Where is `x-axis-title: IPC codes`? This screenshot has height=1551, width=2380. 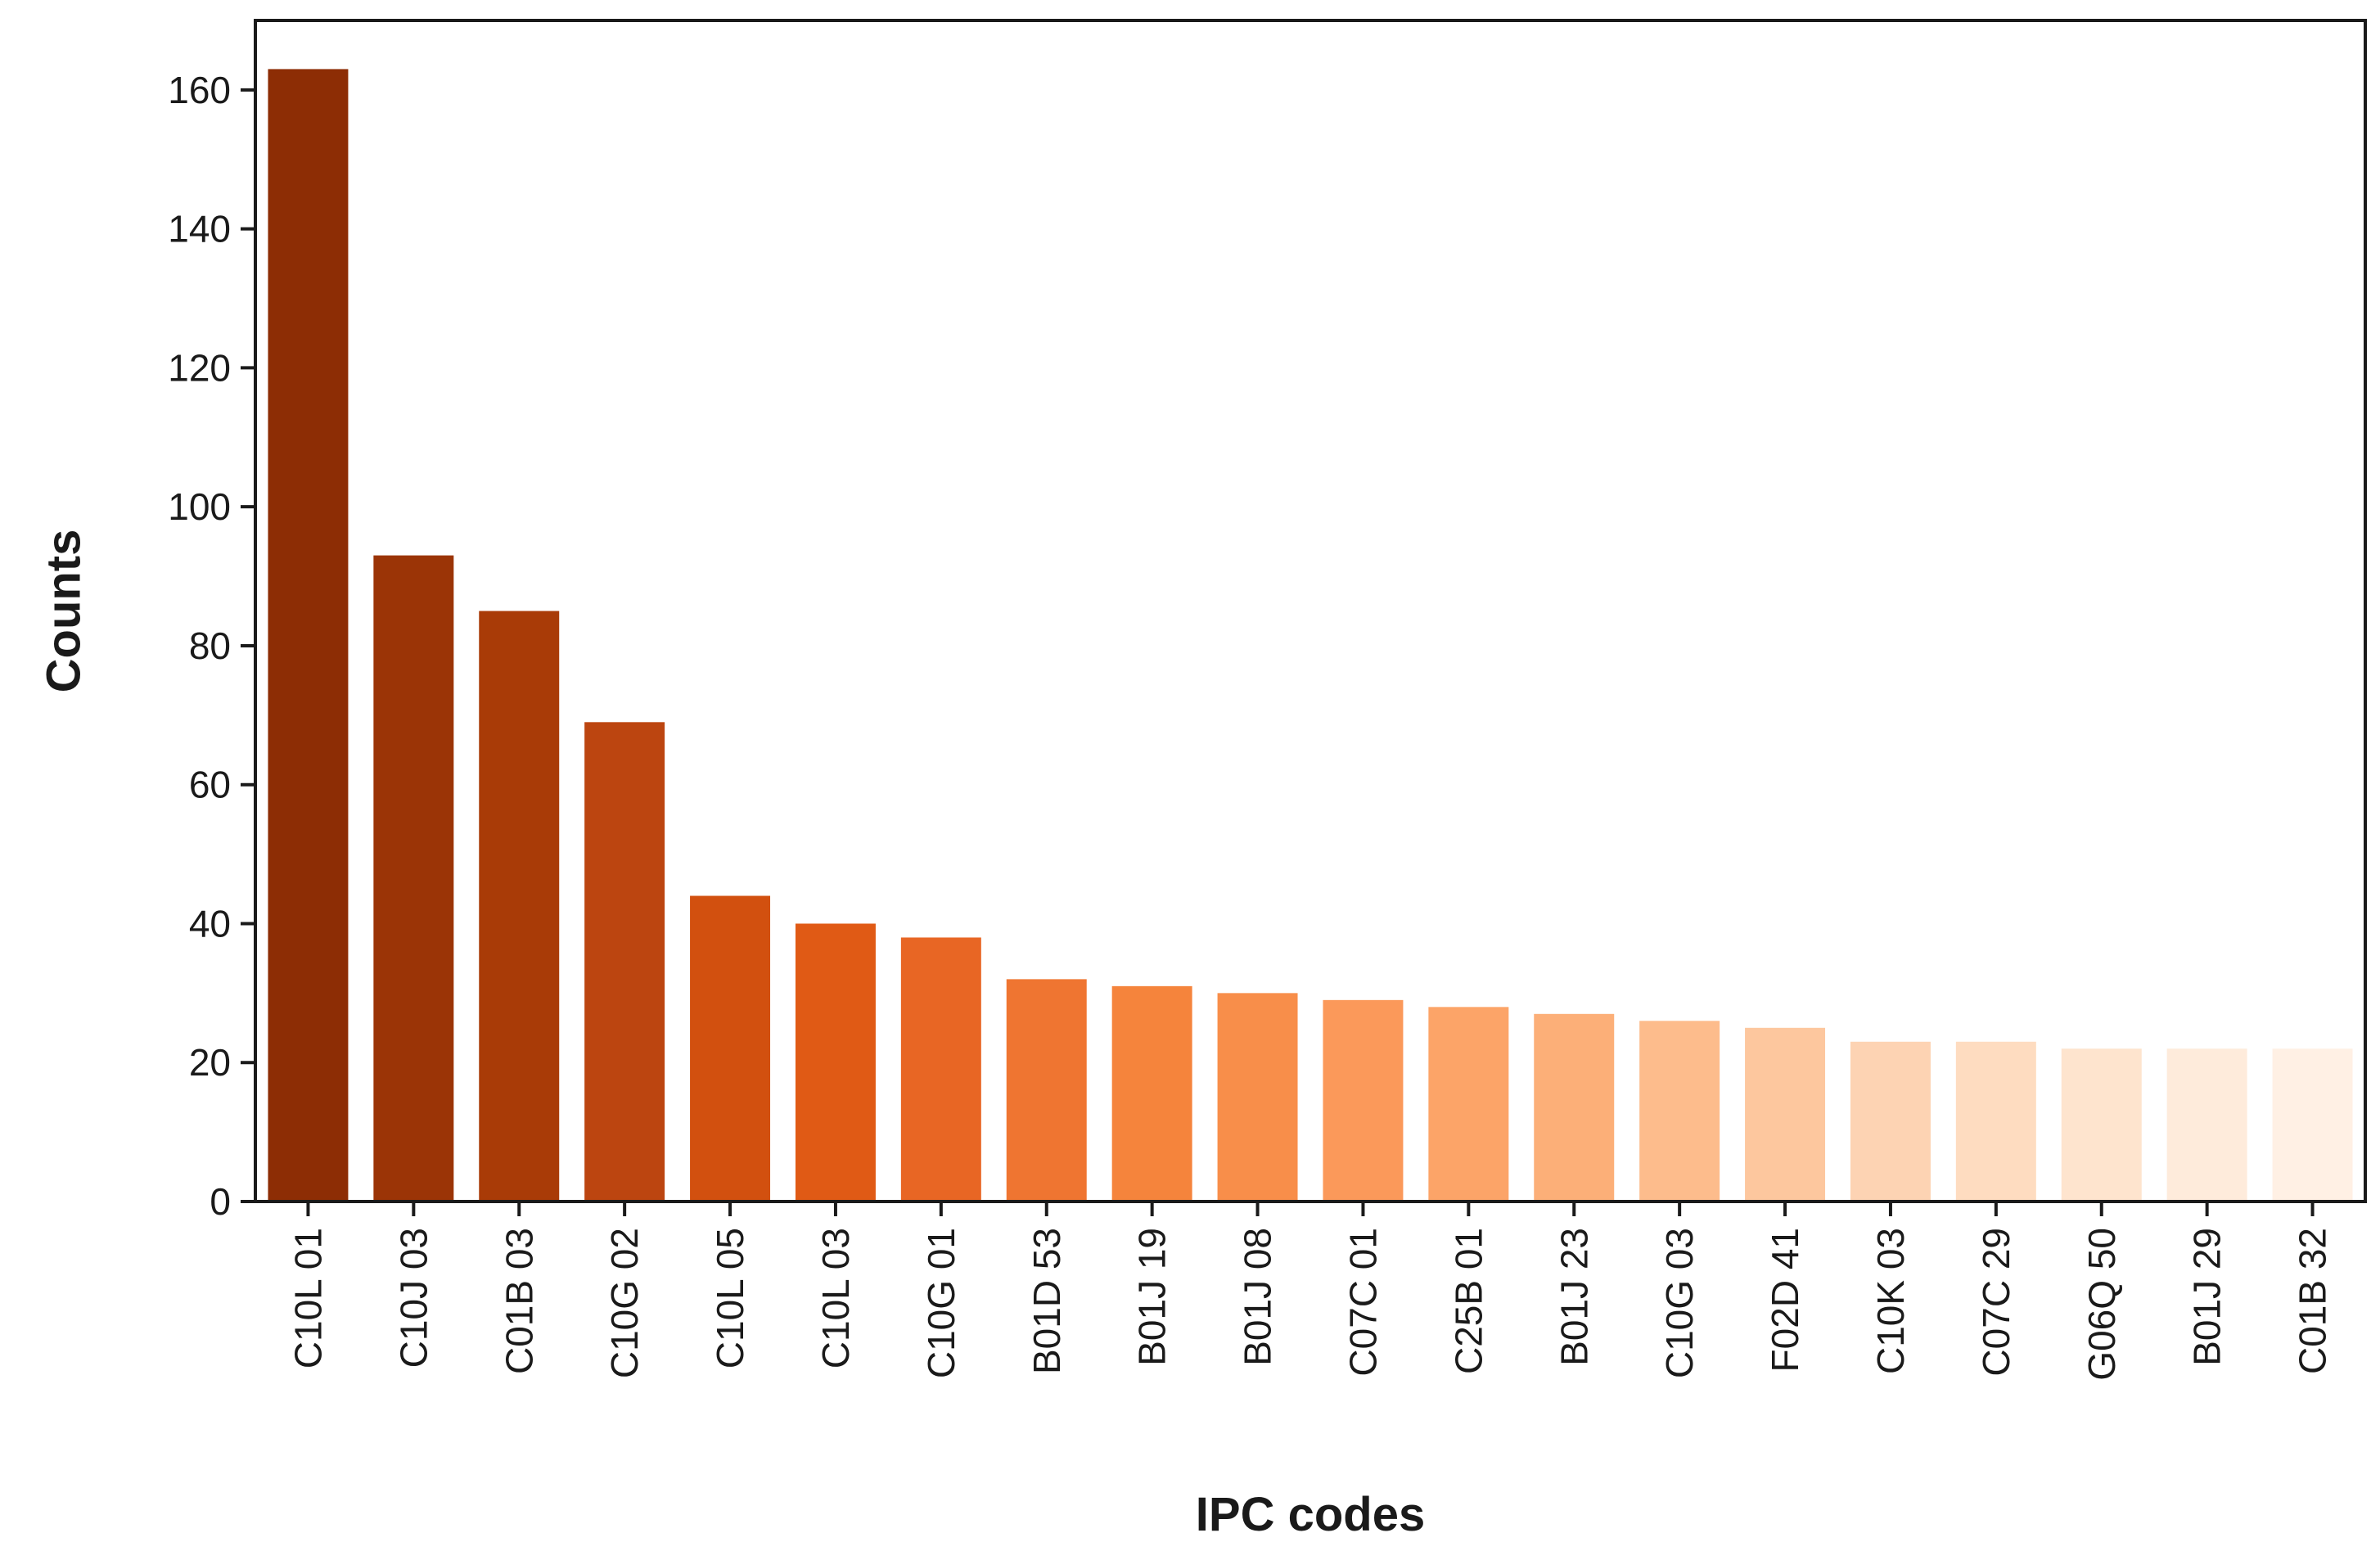
x-axis-title: IPC codes is located at coordinates (1311, 1514).